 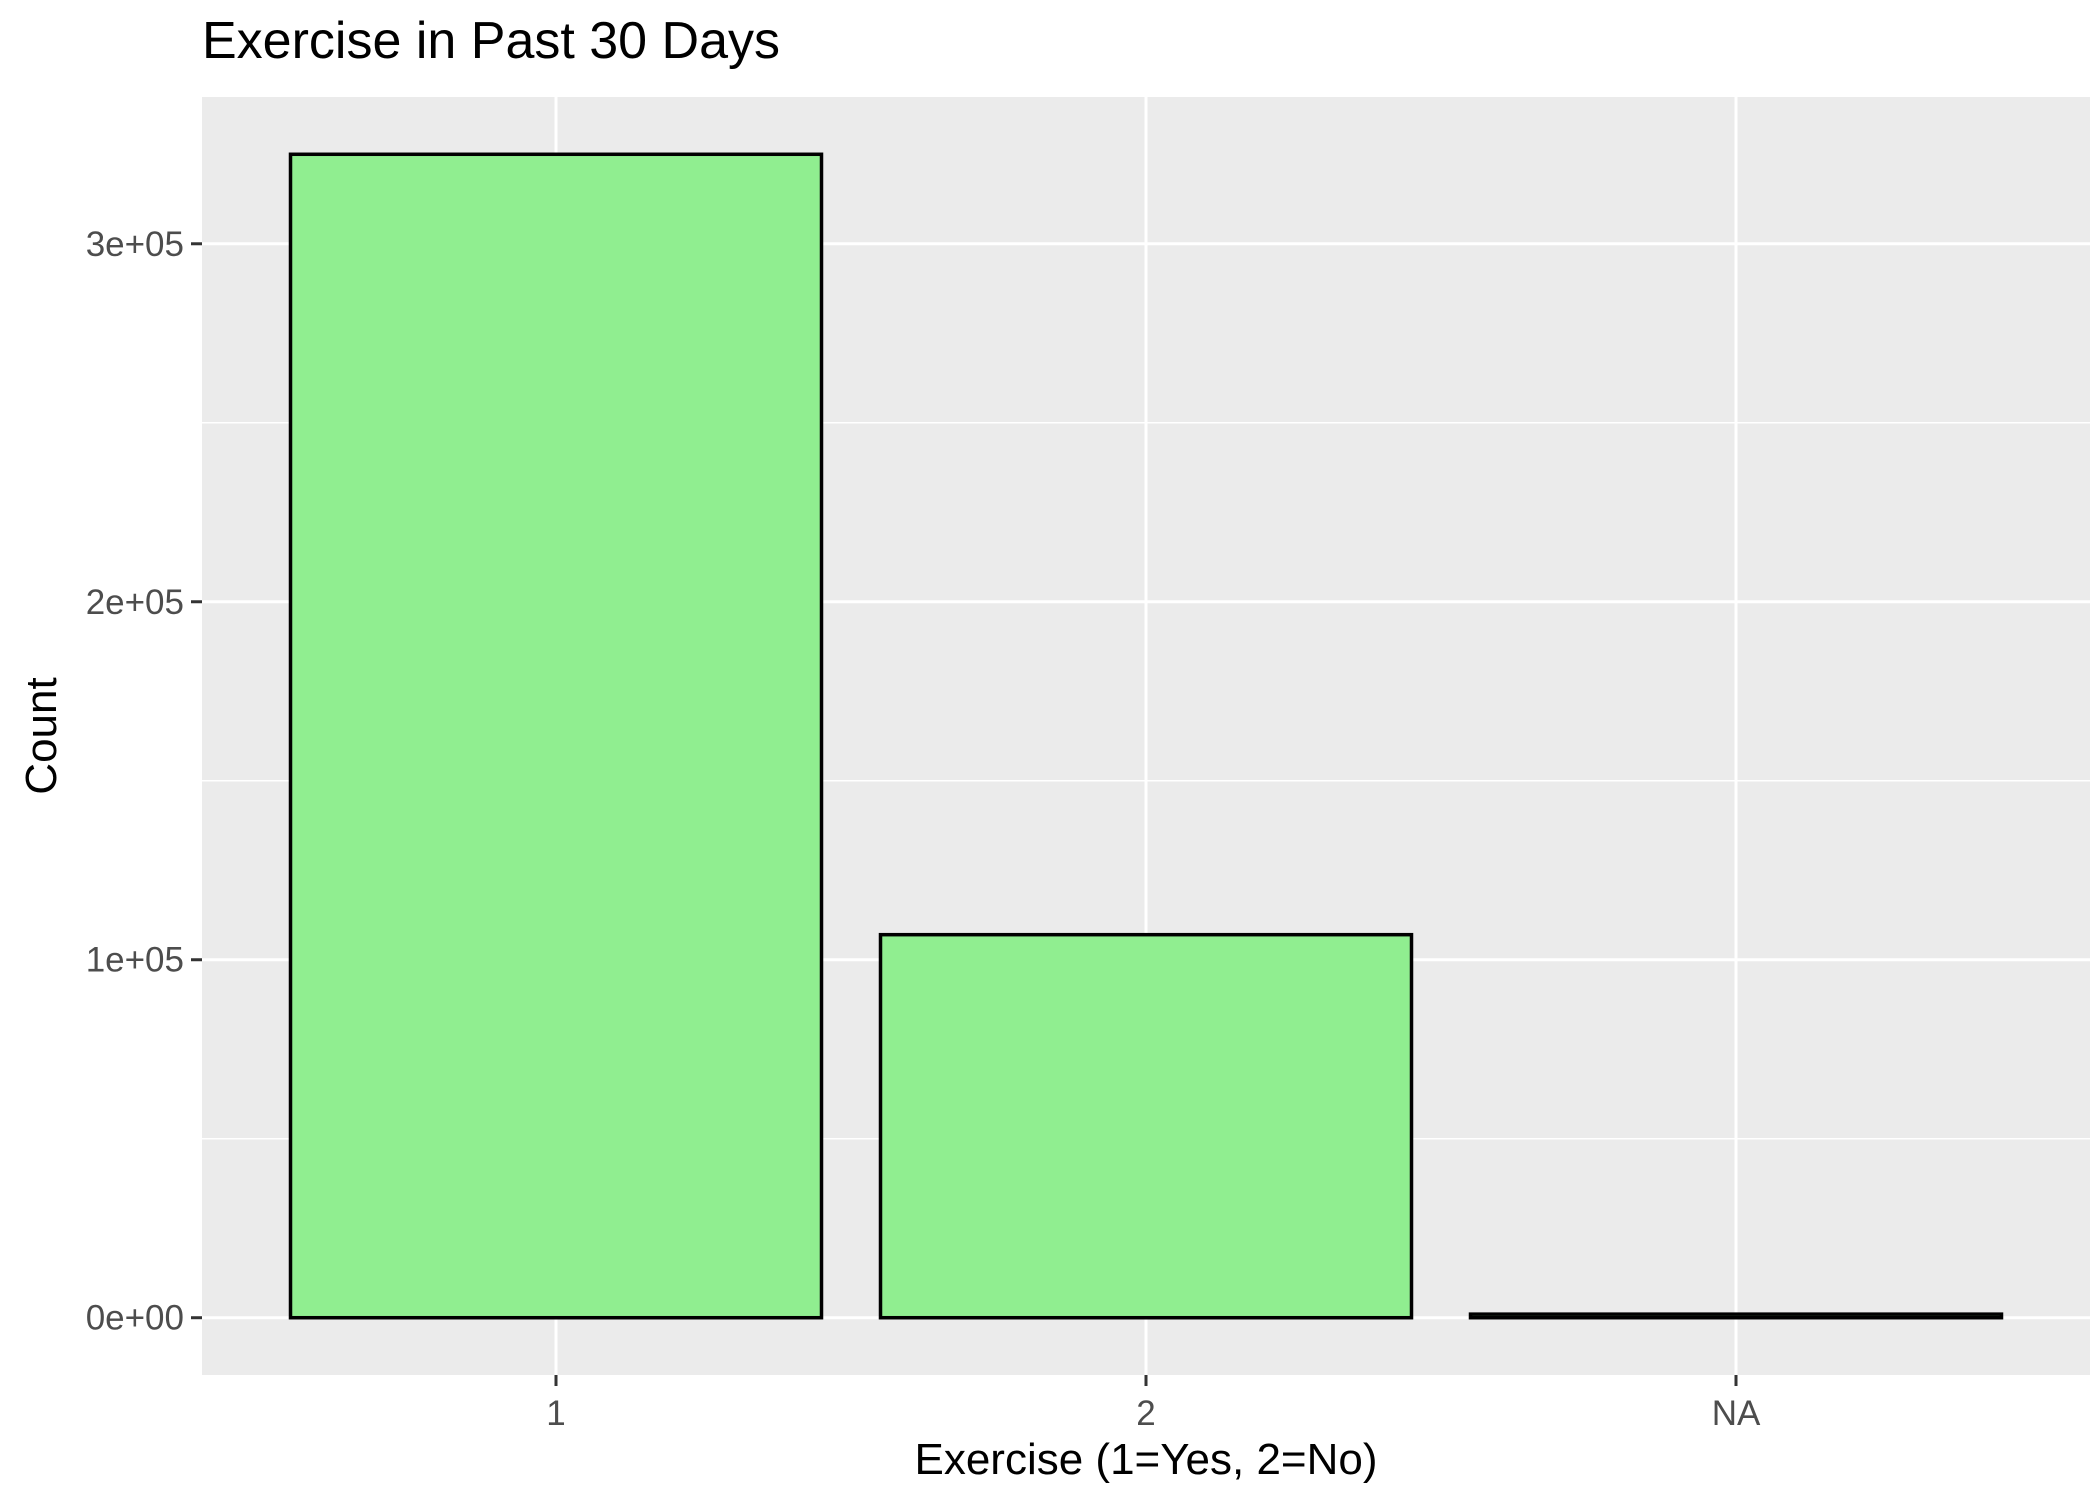 What do you see at coordinates (1145, 1413) in the screenshot?
I see `x-tick-label: 2` at bounding box center [1145, 1413].